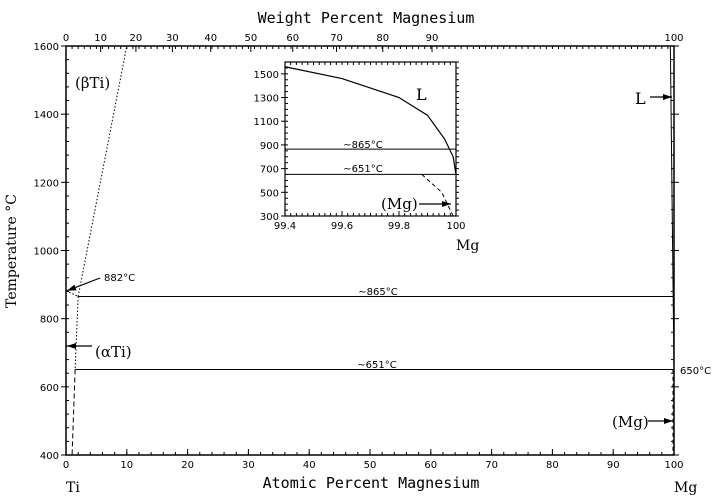 The width and height of the screenshot is (723, 501). What do you see at coordinates (187, 465) in the screenshot?
I see `x-tick-label: 20` at bounding box center [187, 465].